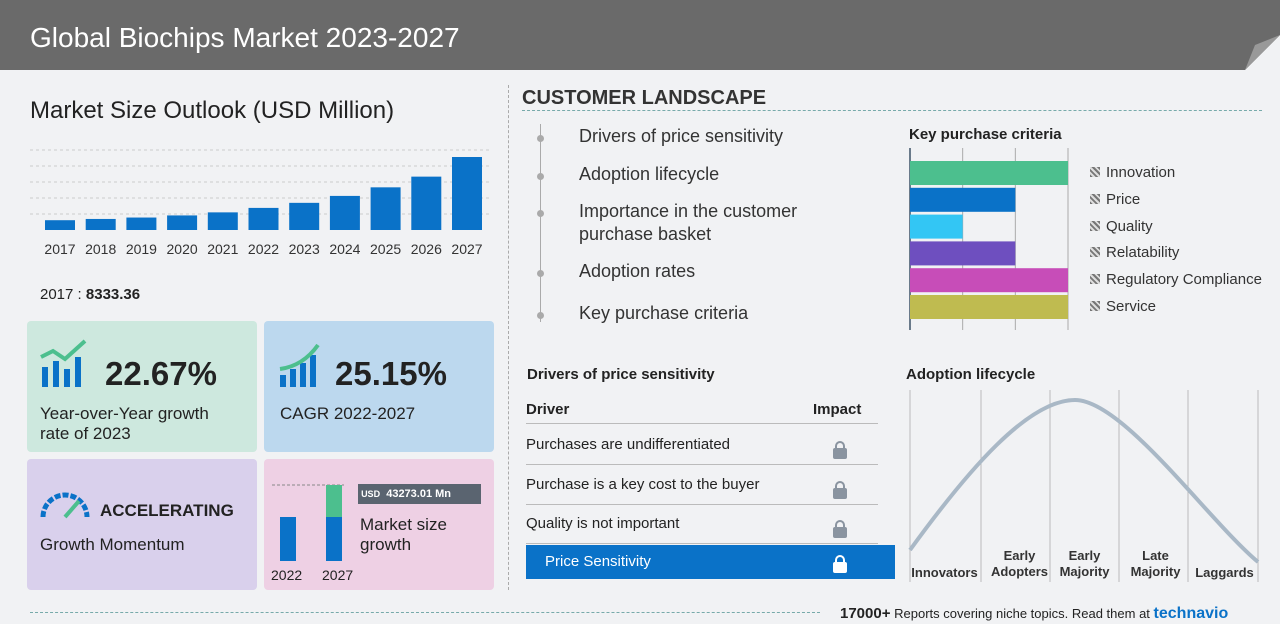  What do you see at coordinates (1224, 572) in the screenshot?
I see `stage-label: Laggards` at bounding box center [1224, 572].